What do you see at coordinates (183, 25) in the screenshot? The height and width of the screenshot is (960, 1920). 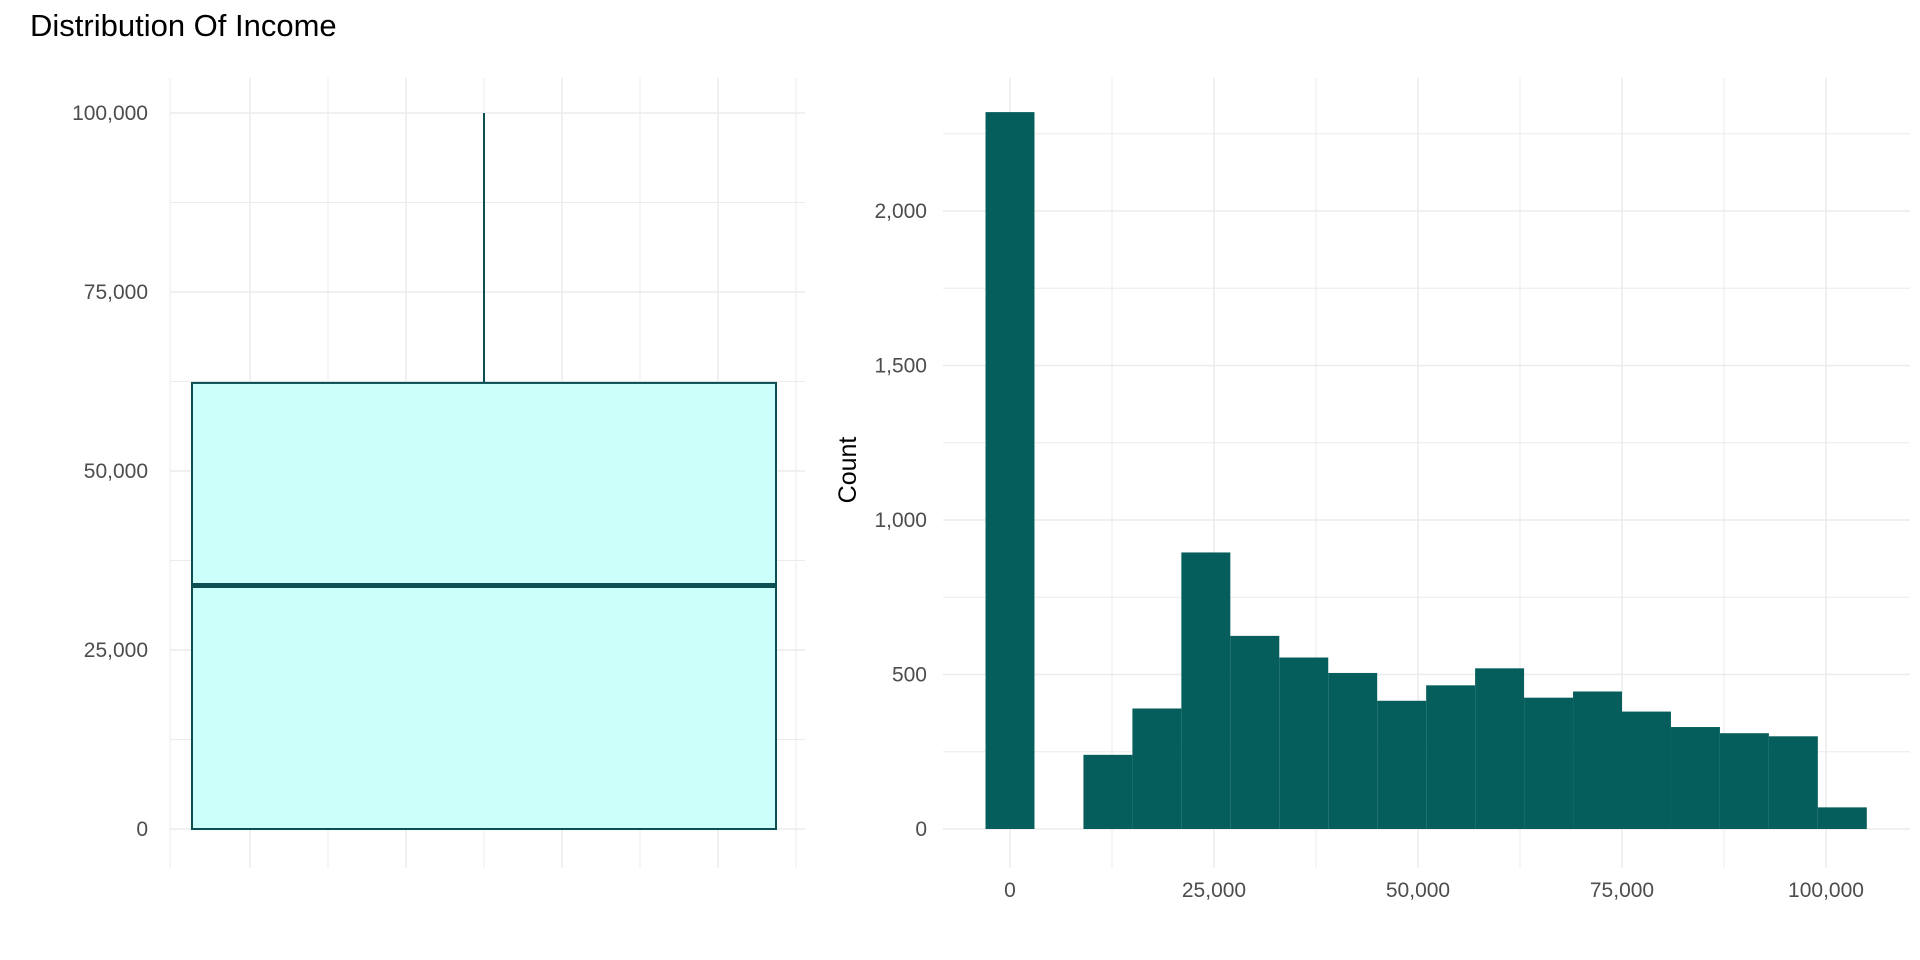 I see `page-title: Distribution Of Income` at bounding box center [183, 25].